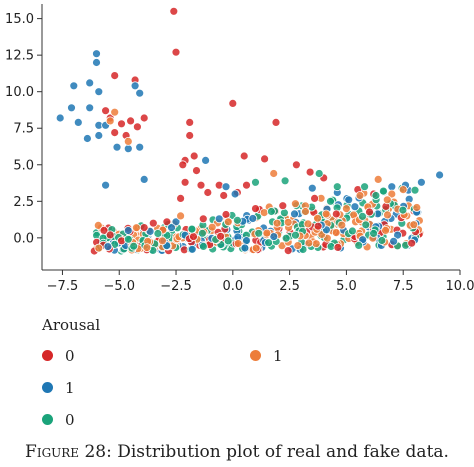 The width and height of the screenshot is (474, 467). Describe the element at coordinates (63, 286) in the screenshot. I see `x-tick-label: −7.5` at that location.